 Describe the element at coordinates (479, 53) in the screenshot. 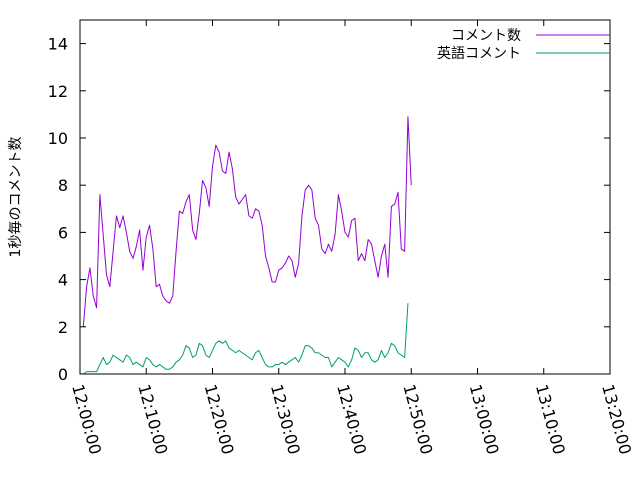

I see `legend-label: 英語コメント` at that location.